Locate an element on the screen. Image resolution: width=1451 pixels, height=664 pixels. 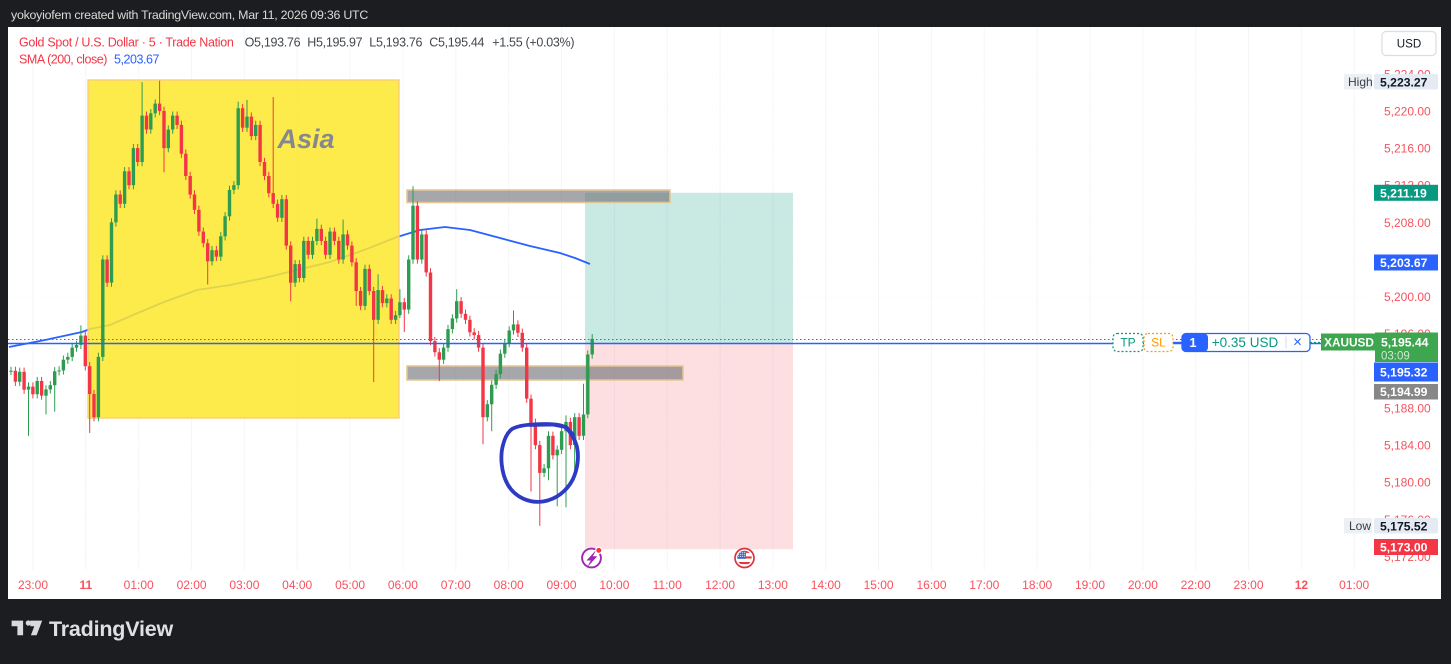
svg-text: 12 is located at coordinates (1302, 585).